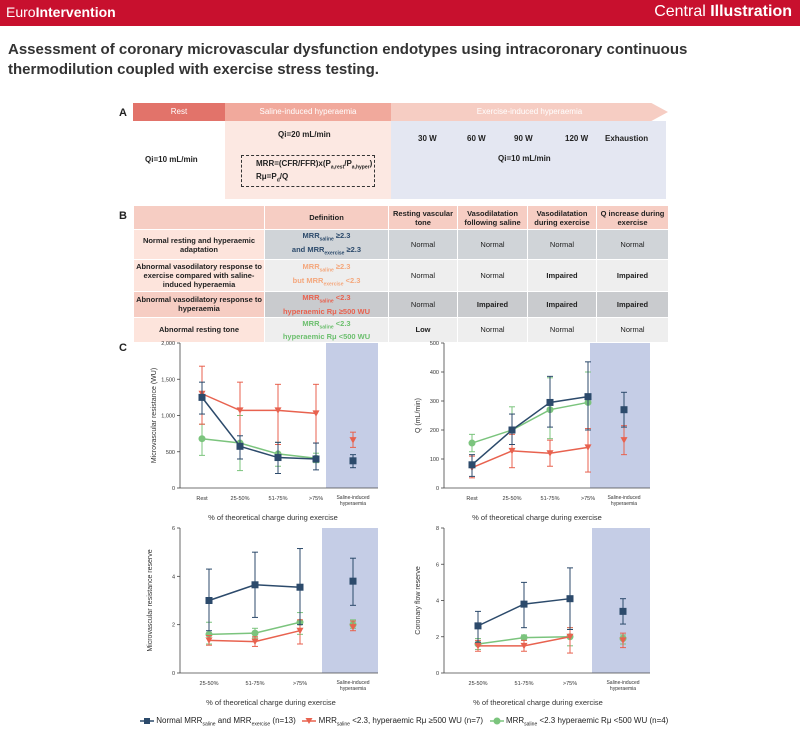 The width and height of the screenshot is (800, 741). What do you see at coordinates (173, 577) in the screenshot?
I see `y-tick-label: 4` at bounding box center [173, 577].